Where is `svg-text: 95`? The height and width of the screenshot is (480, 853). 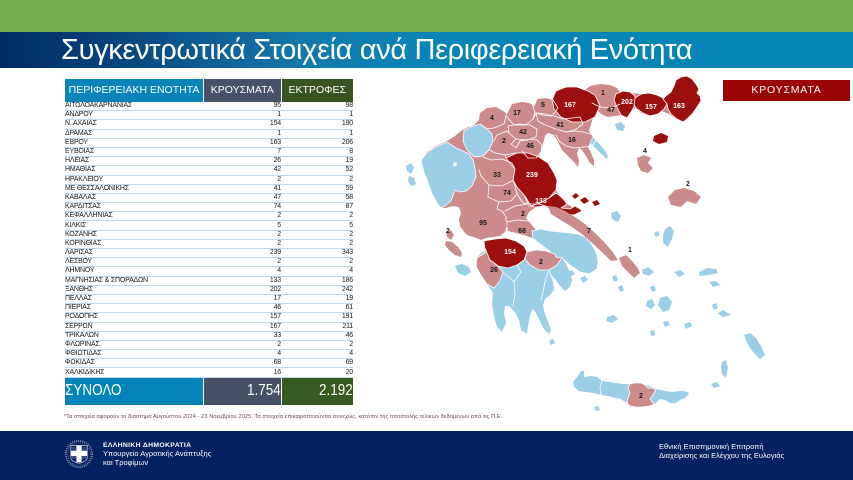
svg-text: 95 is located at coordinates (483, 223).